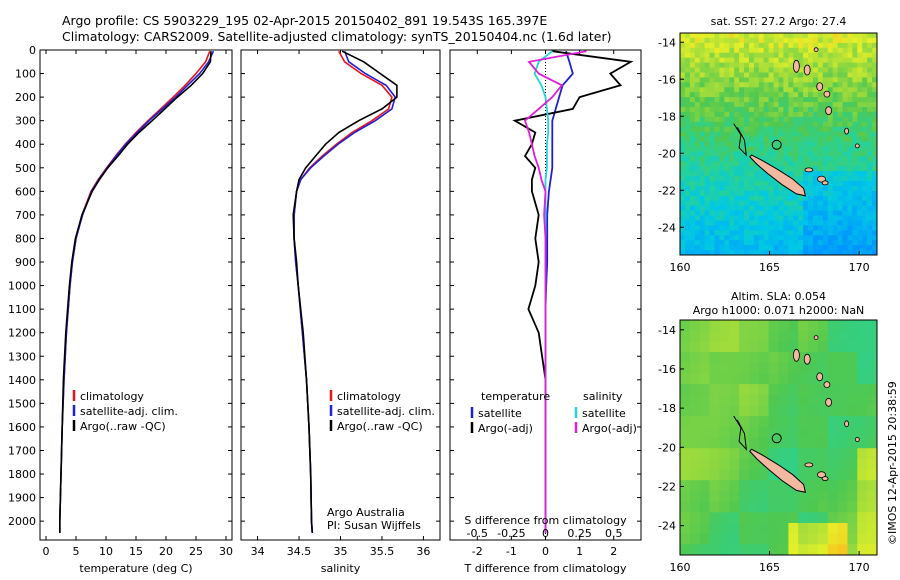  Describe the element at coordinates (25, 191) in the screenshot. I see `depth-tick-label: 600` at that location.